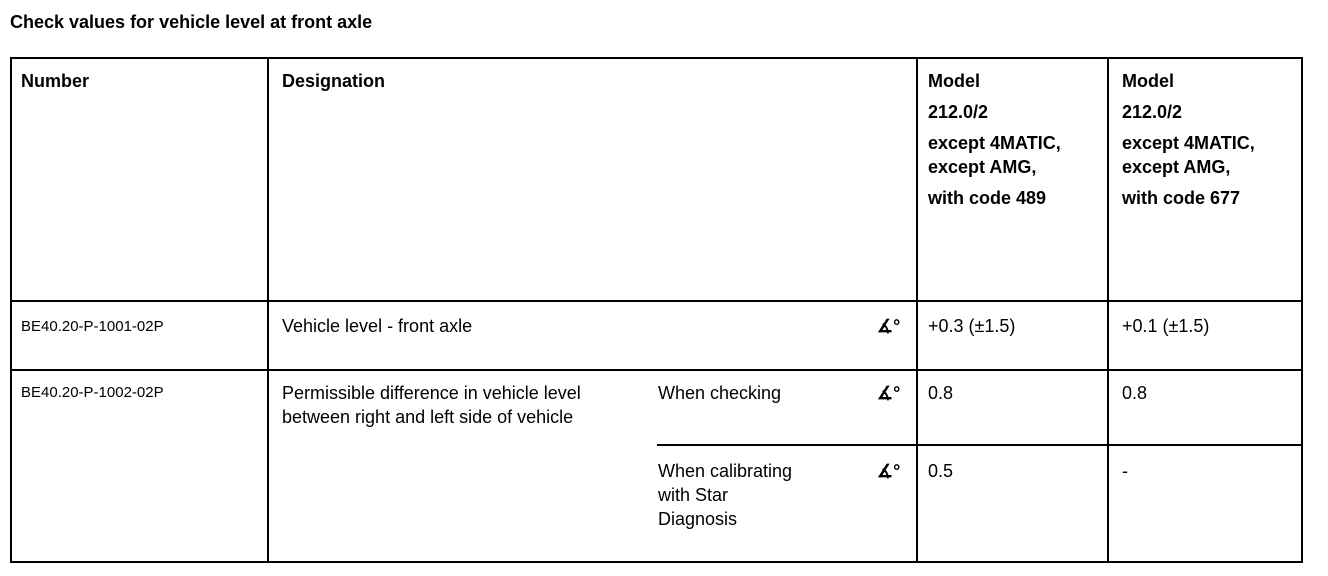 The width and height of the screenshot is (1328, 576). Describe the element at coordinates (1135, 393) in the screenshot. I see `value-model-677: 0.8` at that location.